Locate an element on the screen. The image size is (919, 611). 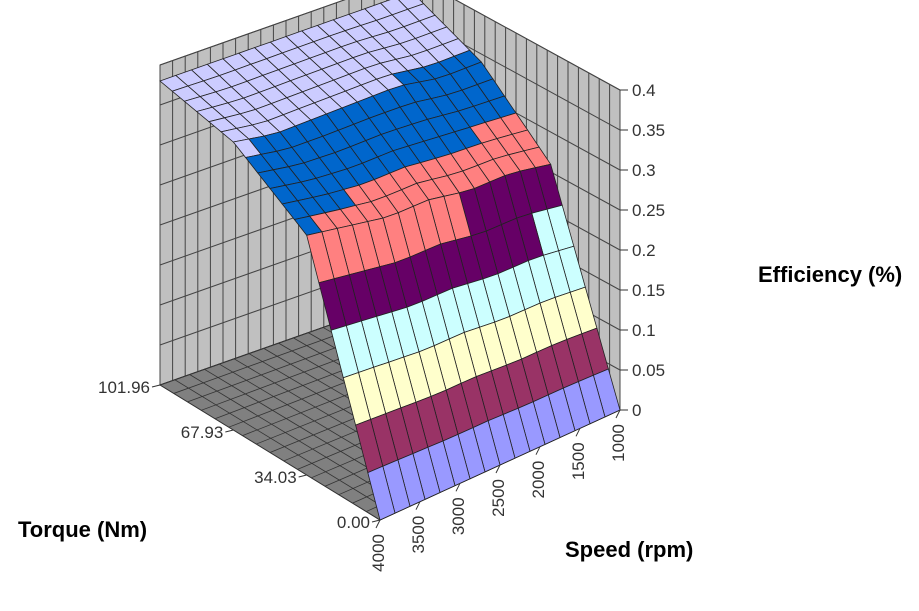
torque-axis-ticks: 101.96 67.93 34.03 0.00 is located at coordinates (239, 455).